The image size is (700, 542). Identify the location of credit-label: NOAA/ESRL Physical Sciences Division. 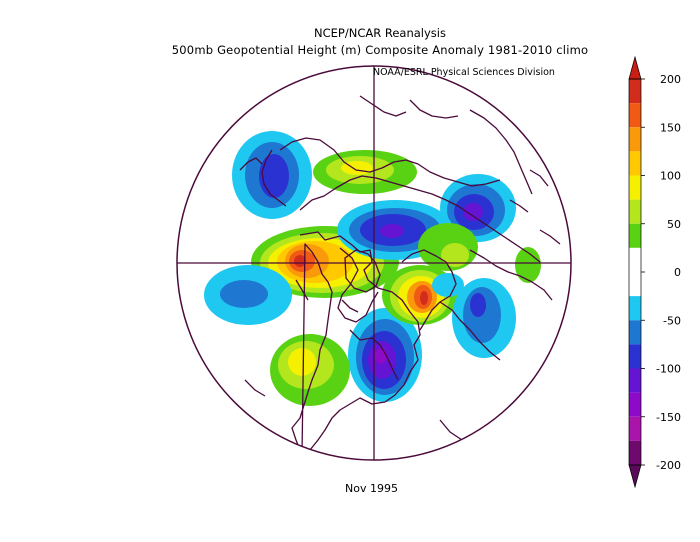
(464, 72).